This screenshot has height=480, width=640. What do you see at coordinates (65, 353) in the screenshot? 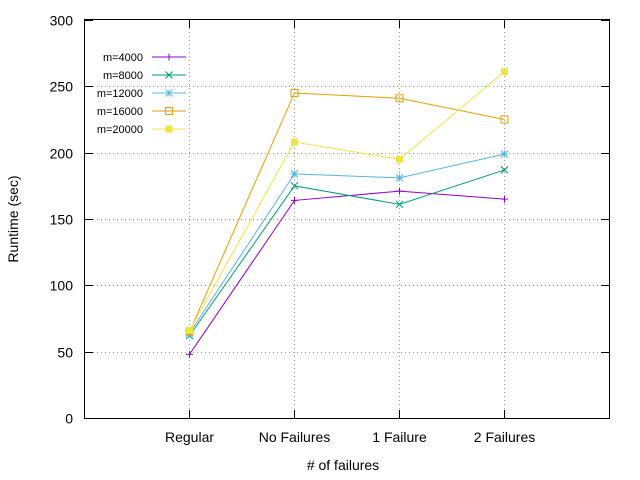
I see `y-tick-label: 50` at bounding box center [65, 353].